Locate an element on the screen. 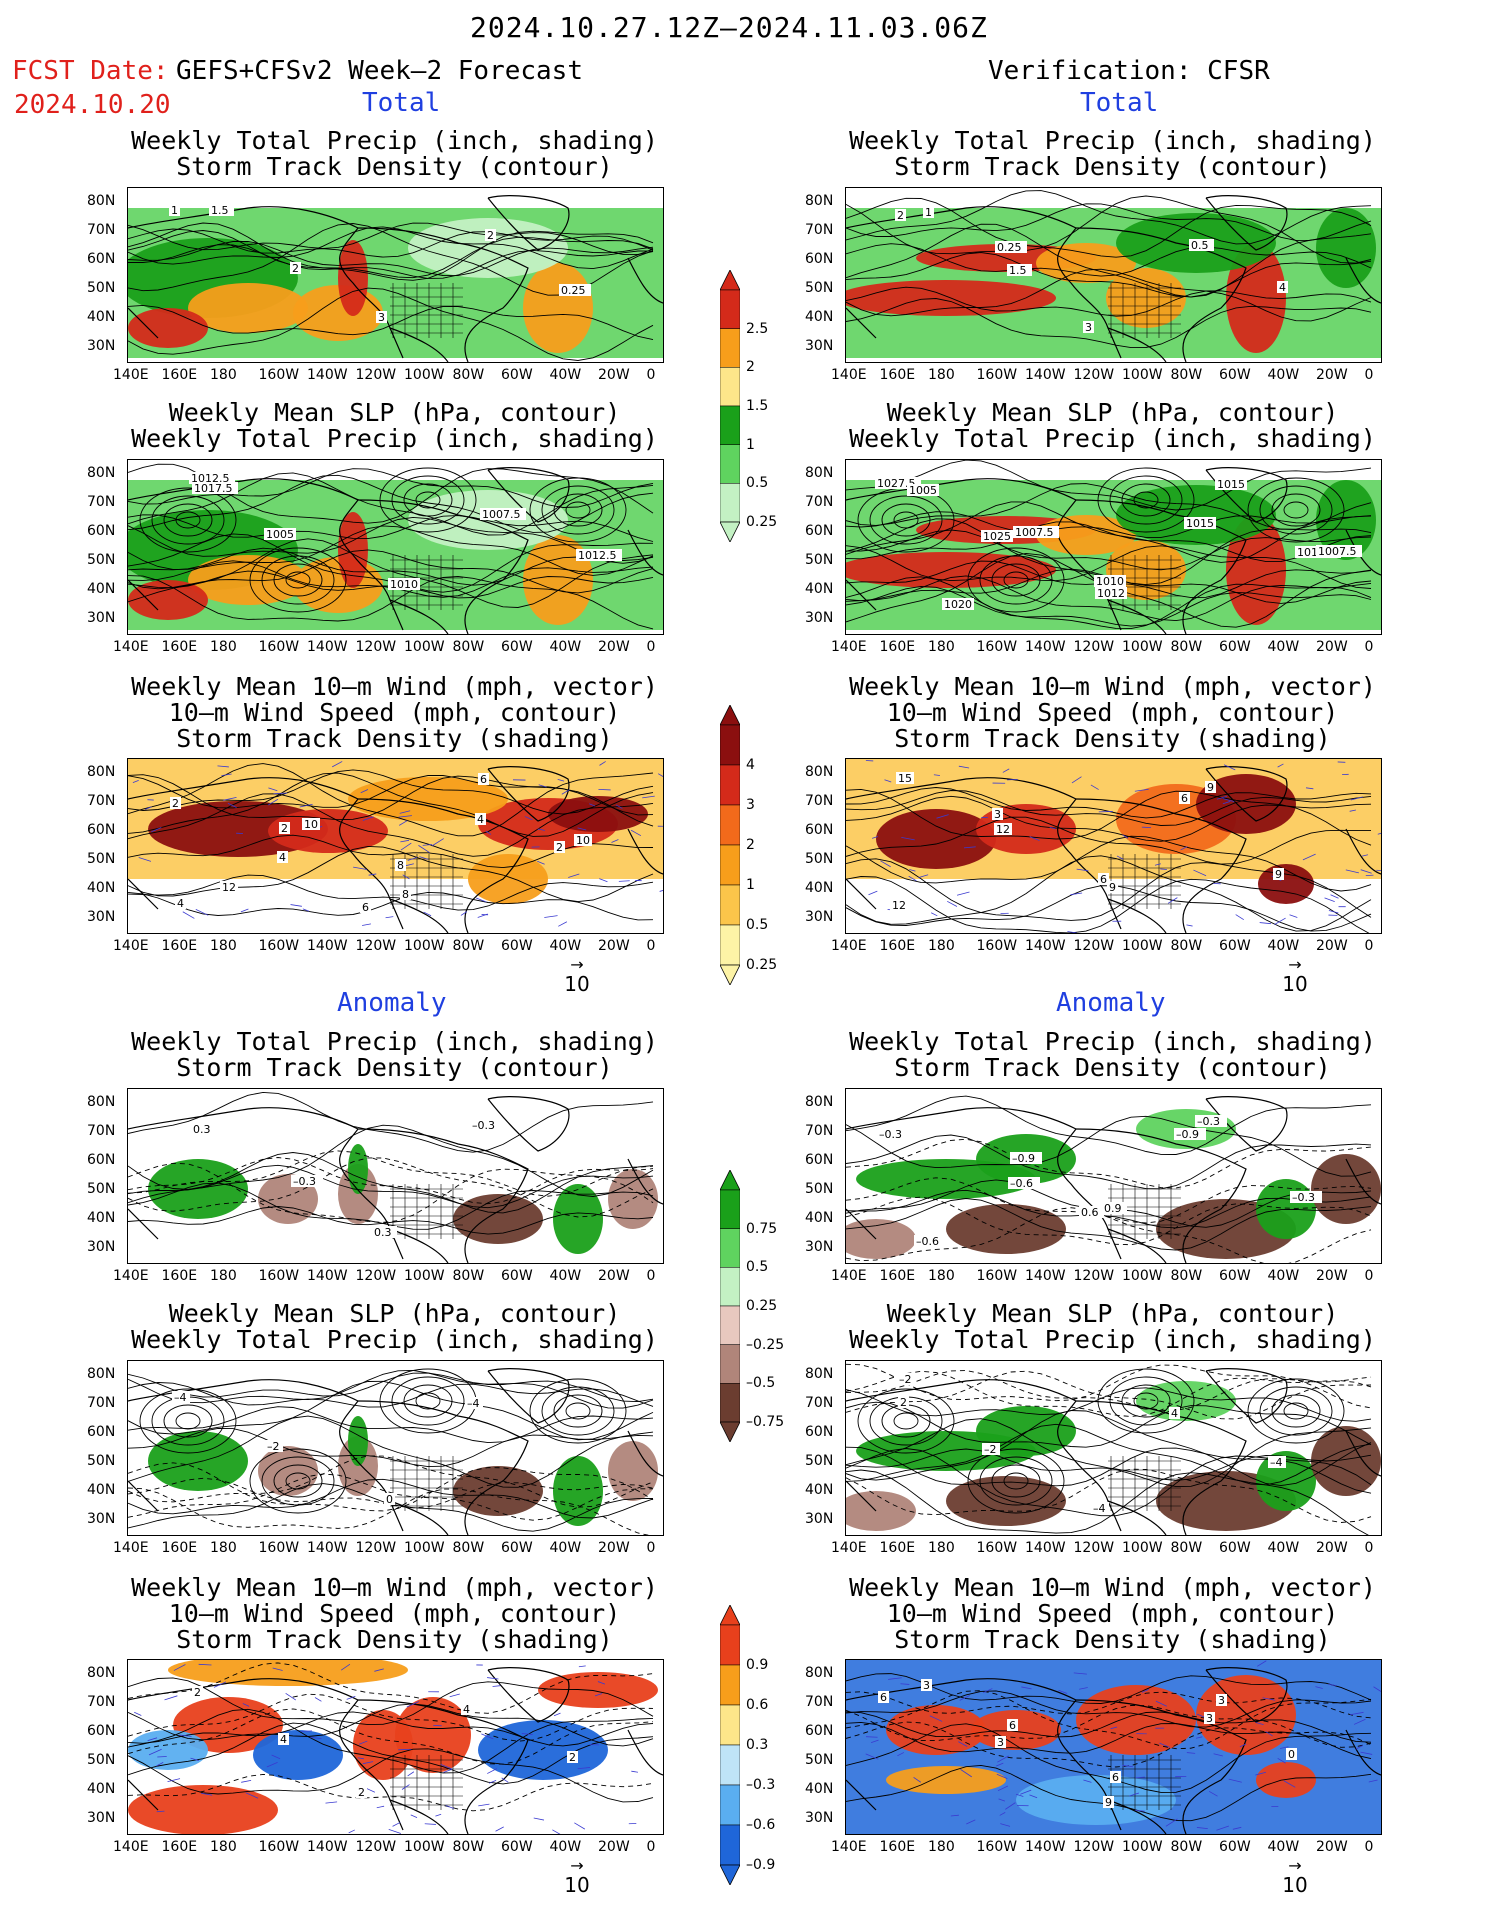  contour-label: –0.9 is located at coordinates (1190, 1134).